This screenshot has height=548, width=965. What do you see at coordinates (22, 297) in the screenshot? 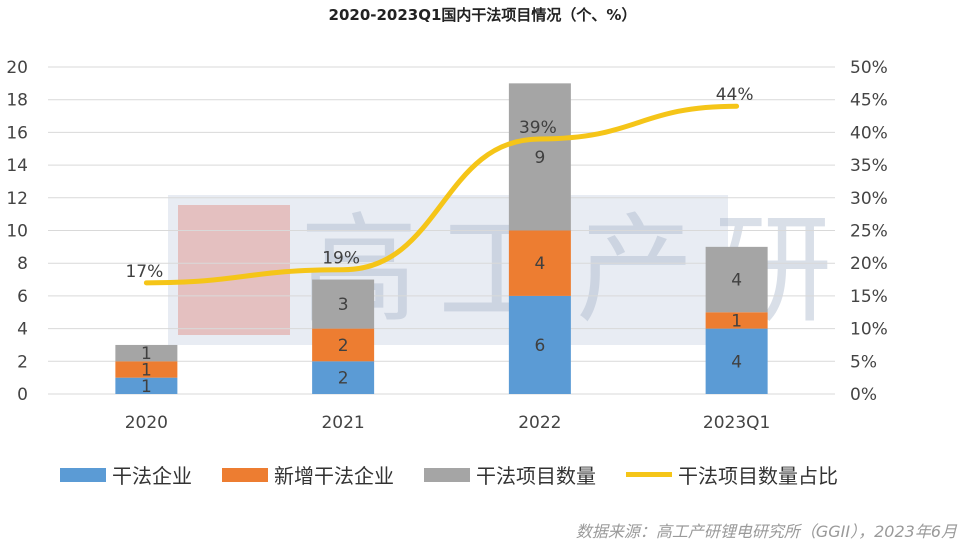
I see `y-tick-label: 6` at bounding box center [22, 297].